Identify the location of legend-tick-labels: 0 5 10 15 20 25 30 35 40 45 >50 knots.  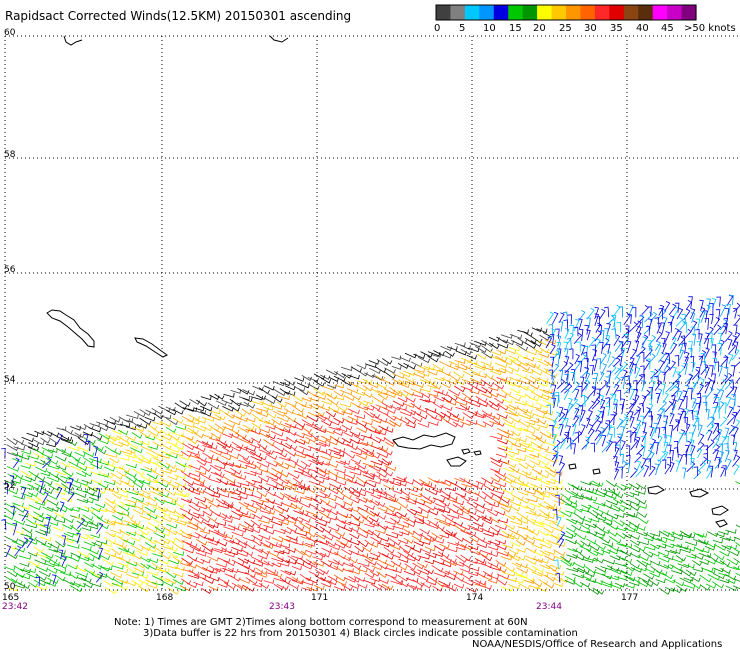
(585, 28).